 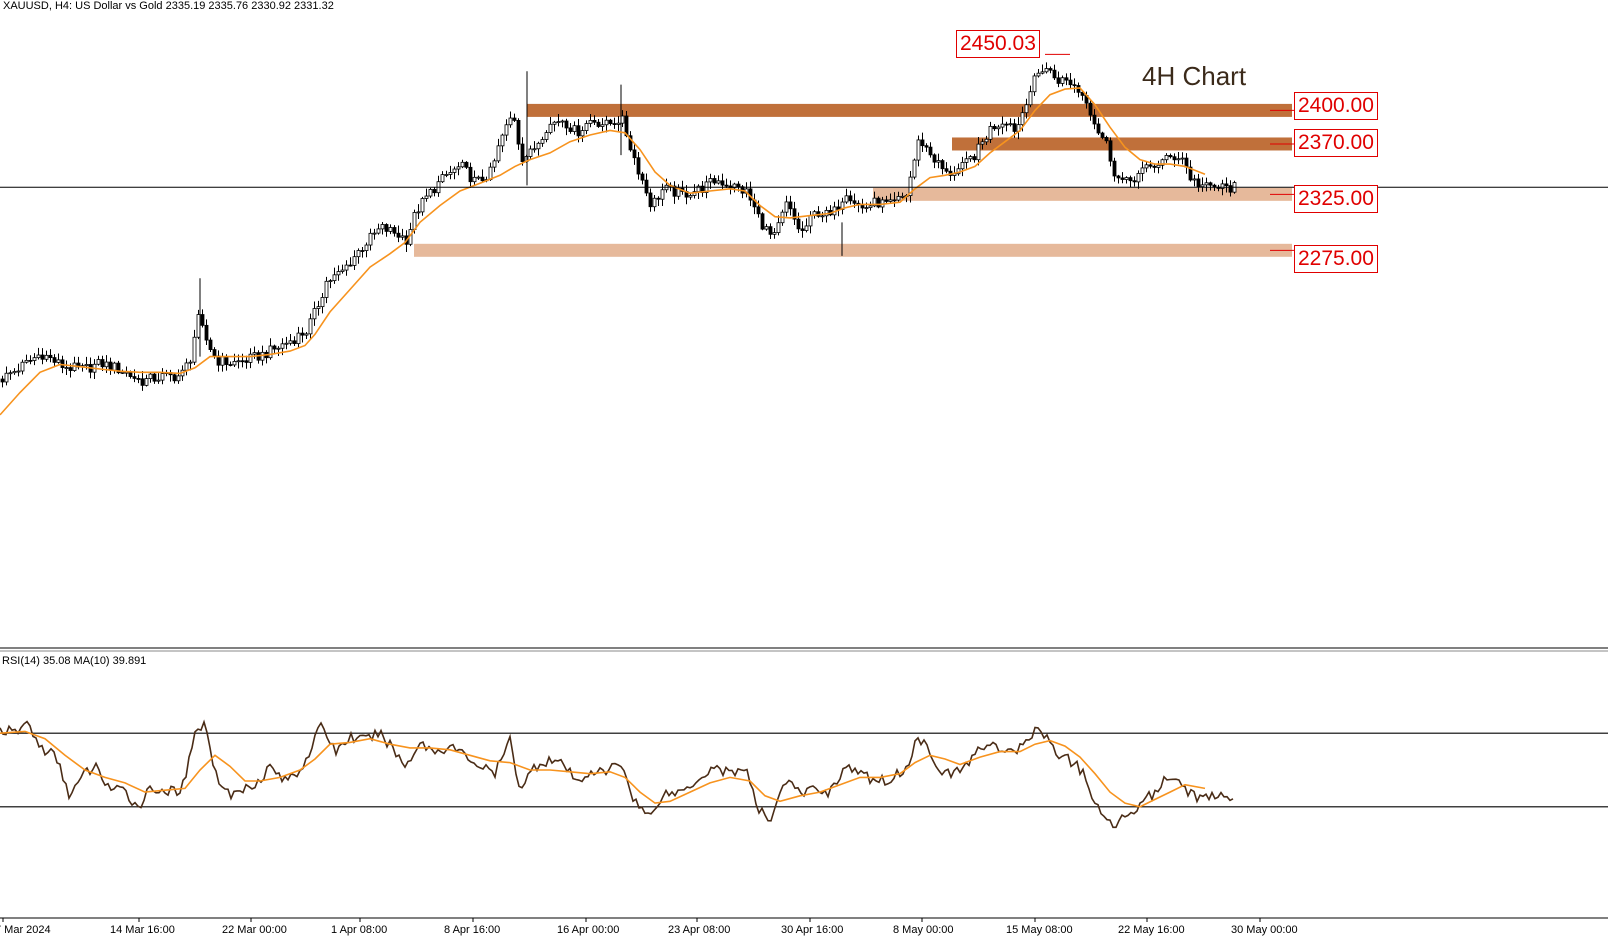 I want to click on rsi-ma-line, so click(x=603, y=769).